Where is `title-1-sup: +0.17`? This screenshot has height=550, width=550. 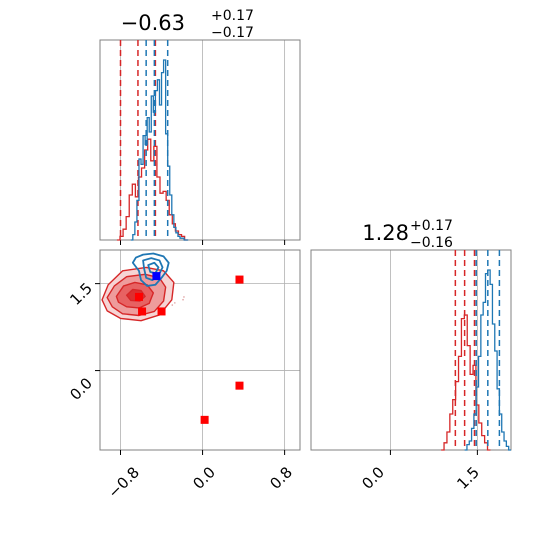
title-1-sup: +0.17 is located at coordinates (232, 16).